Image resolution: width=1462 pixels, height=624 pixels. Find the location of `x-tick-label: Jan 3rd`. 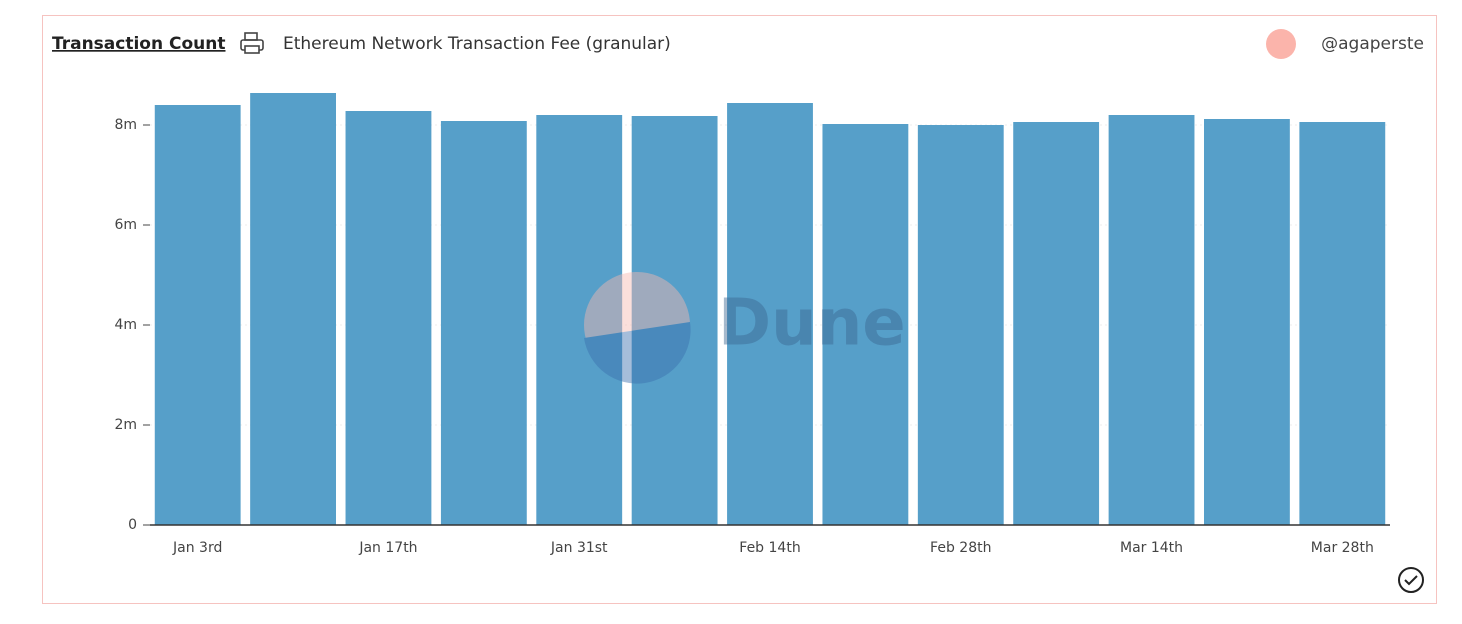

x-tick-label: Jan 3rd is located at coordinates (197, 548).